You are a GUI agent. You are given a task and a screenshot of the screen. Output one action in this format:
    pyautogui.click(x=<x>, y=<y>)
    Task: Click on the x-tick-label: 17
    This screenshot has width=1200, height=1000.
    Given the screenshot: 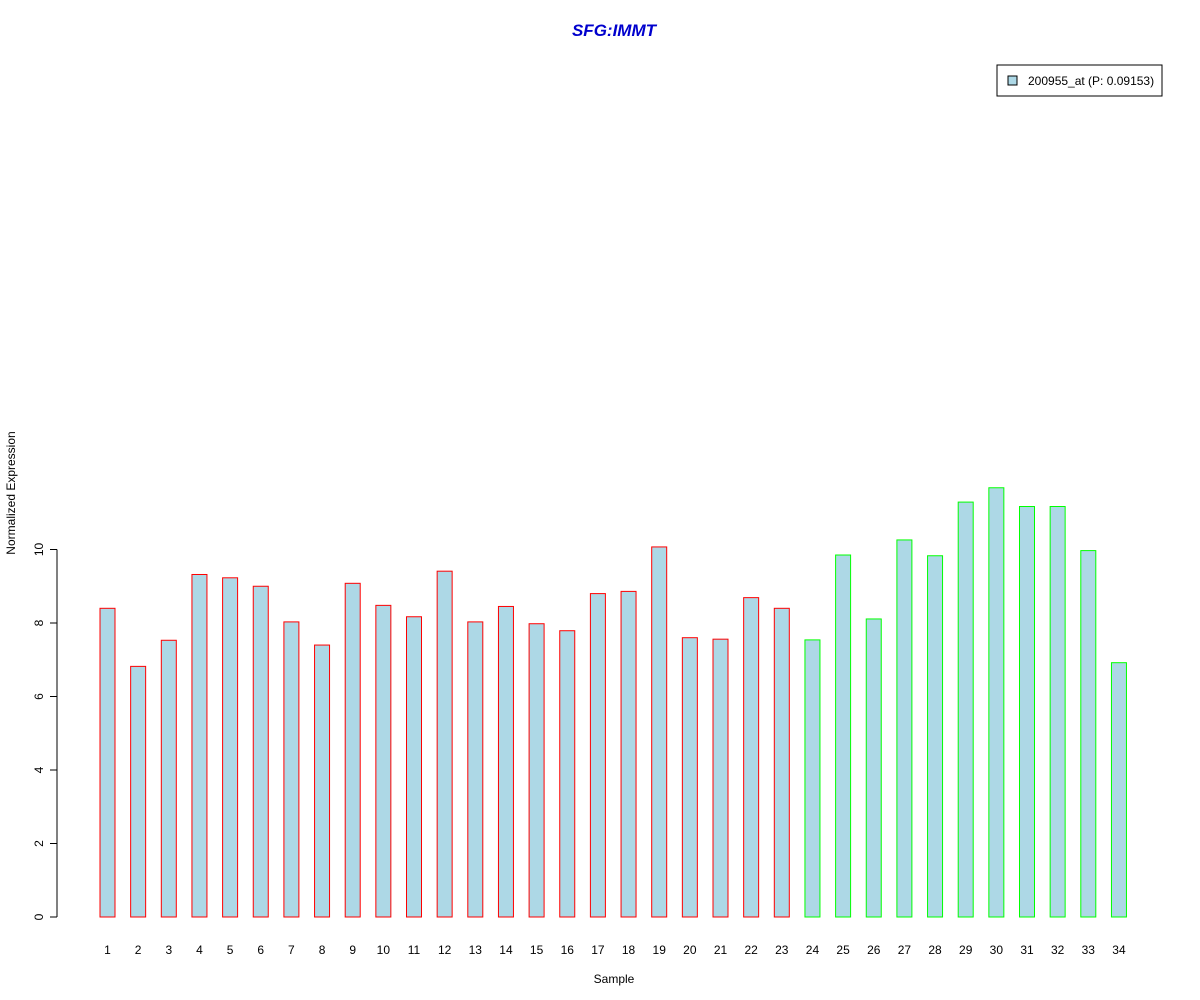 What is the action you would take?
    pyautogui.click(x=598, y=950)
    